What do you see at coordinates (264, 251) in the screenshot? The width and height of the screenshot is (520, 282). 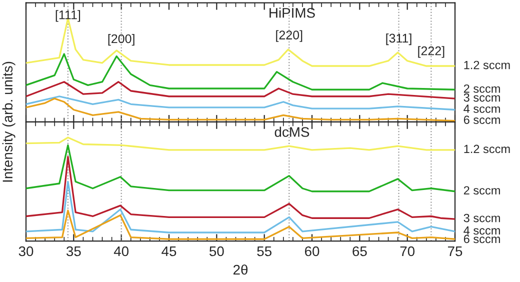 I see `x-tick-label: 55` at bounding box center [264, 251].